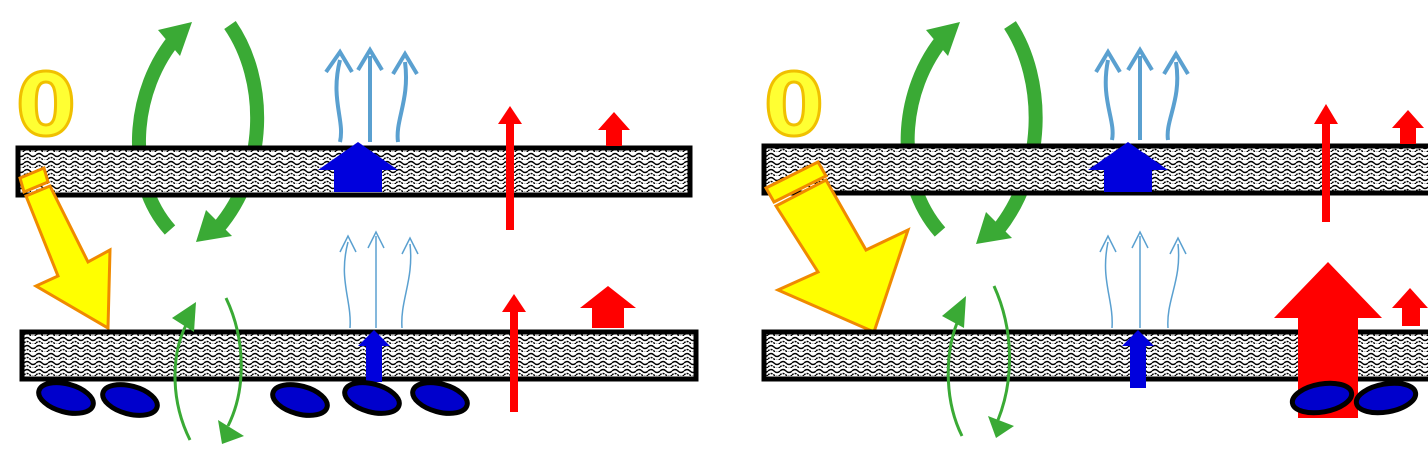  I want to click on red-arrow-lower-long, so click(514, 353).